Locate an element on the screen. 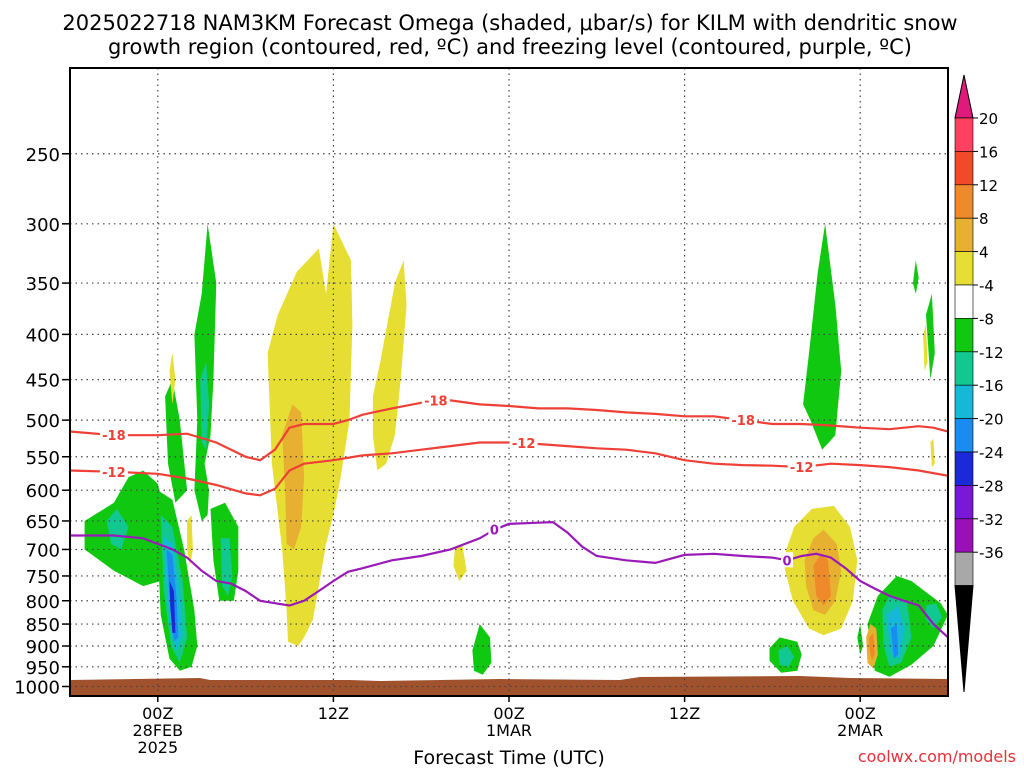 The width and height of the screenshot is (1024, 768). y-tick-label: 1000 is located at coordinates (37, 688).